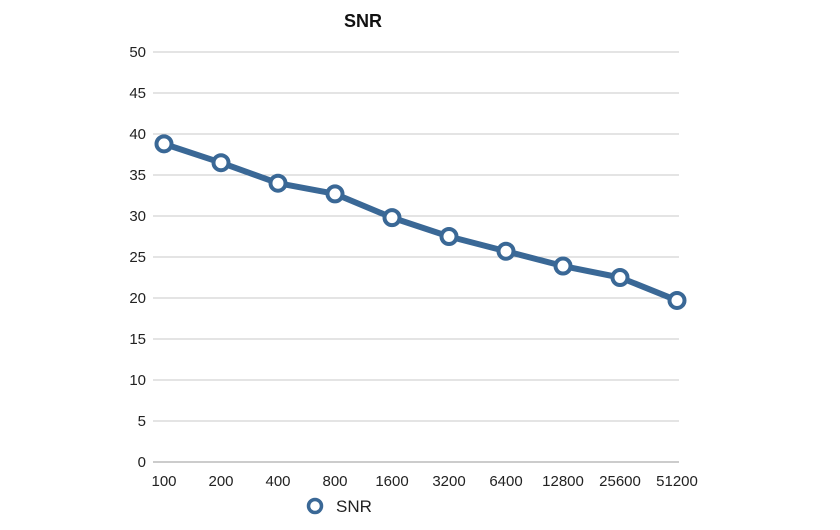 Image resolution: width=840 pixels, height=530 pixels. Describe the element at coordinates (137, 339) in the screenshot. I see `y-tick-label: 15` at that location.